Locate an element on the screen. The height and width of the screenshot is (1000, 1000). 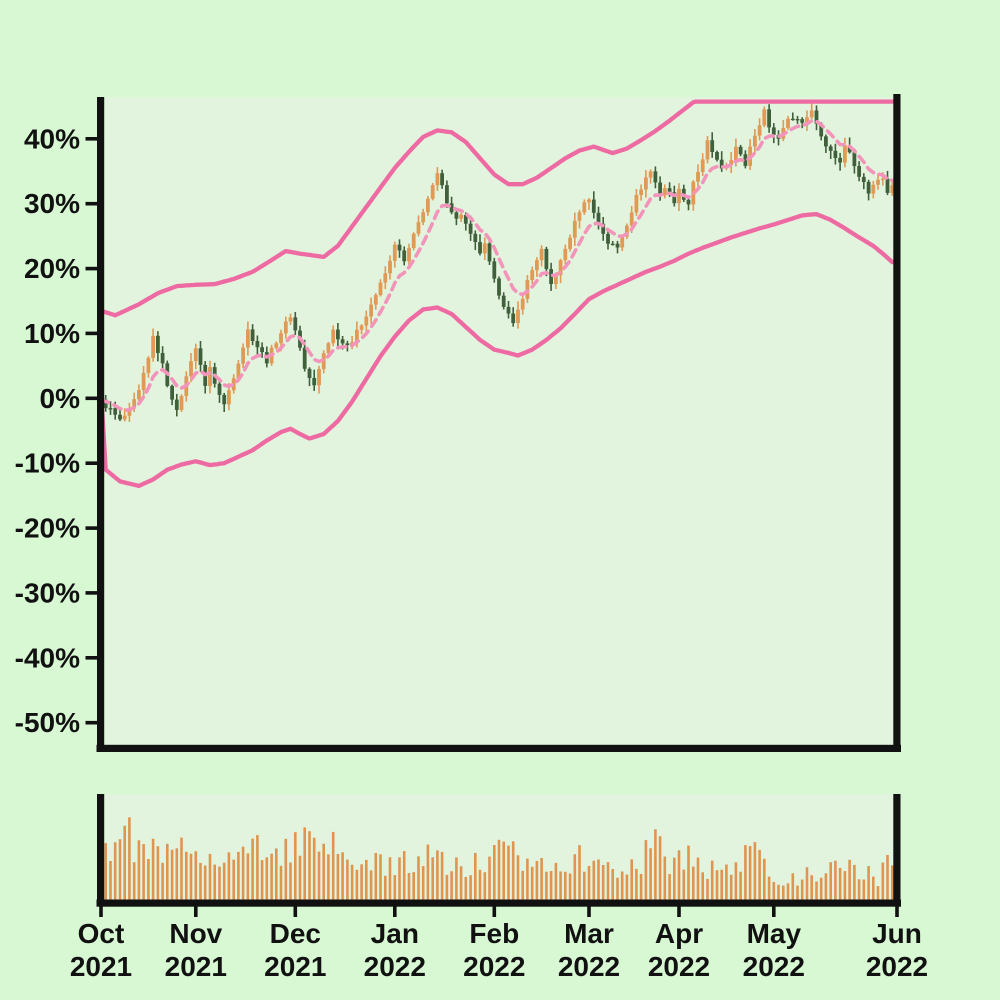
x-tick-month-label: Feb is located at coordinates (494, 933).